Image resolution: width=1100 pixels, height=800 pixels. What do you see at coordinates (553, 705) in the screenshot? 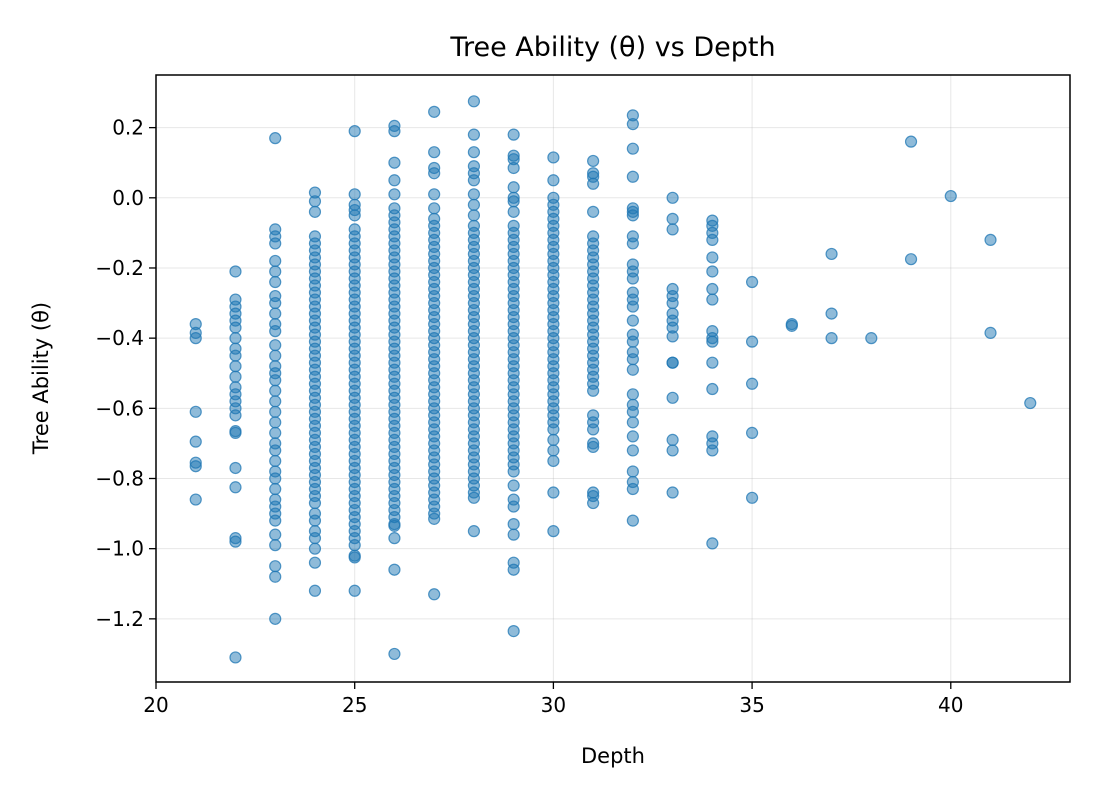
I see `x-tick-label: 30` at bounding box center [553, 705].